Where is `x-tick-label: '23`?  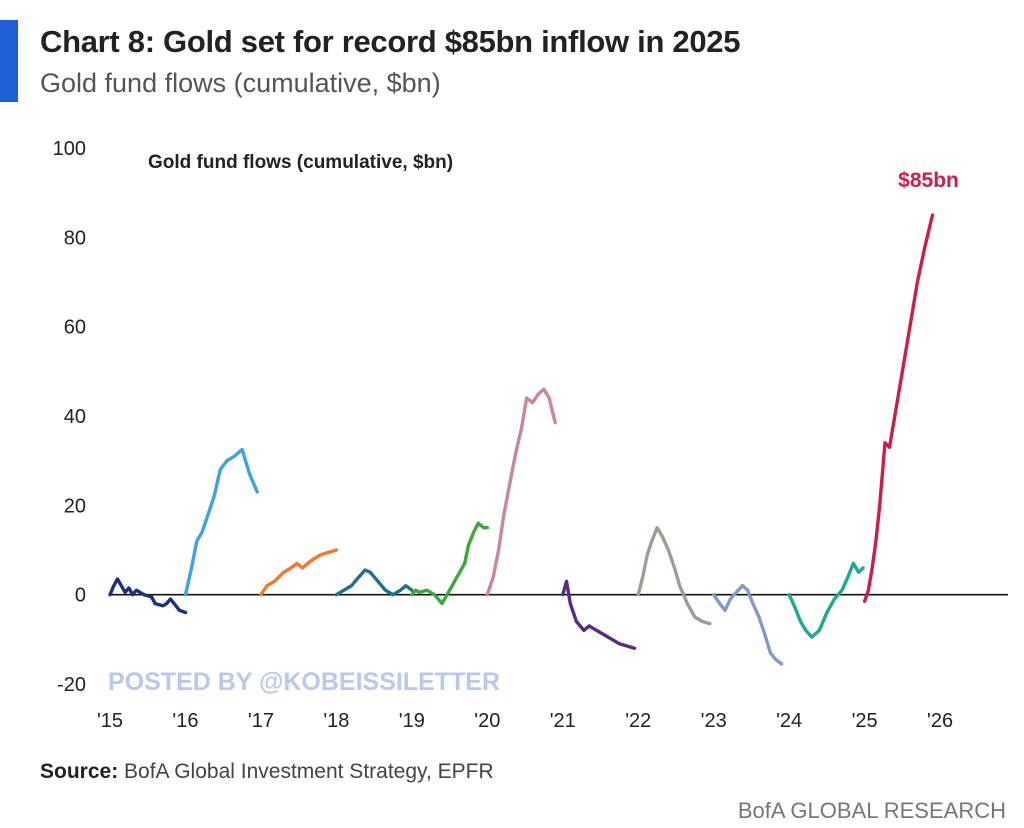 x-tick-label: '23 is located at coordinates (714, 721).